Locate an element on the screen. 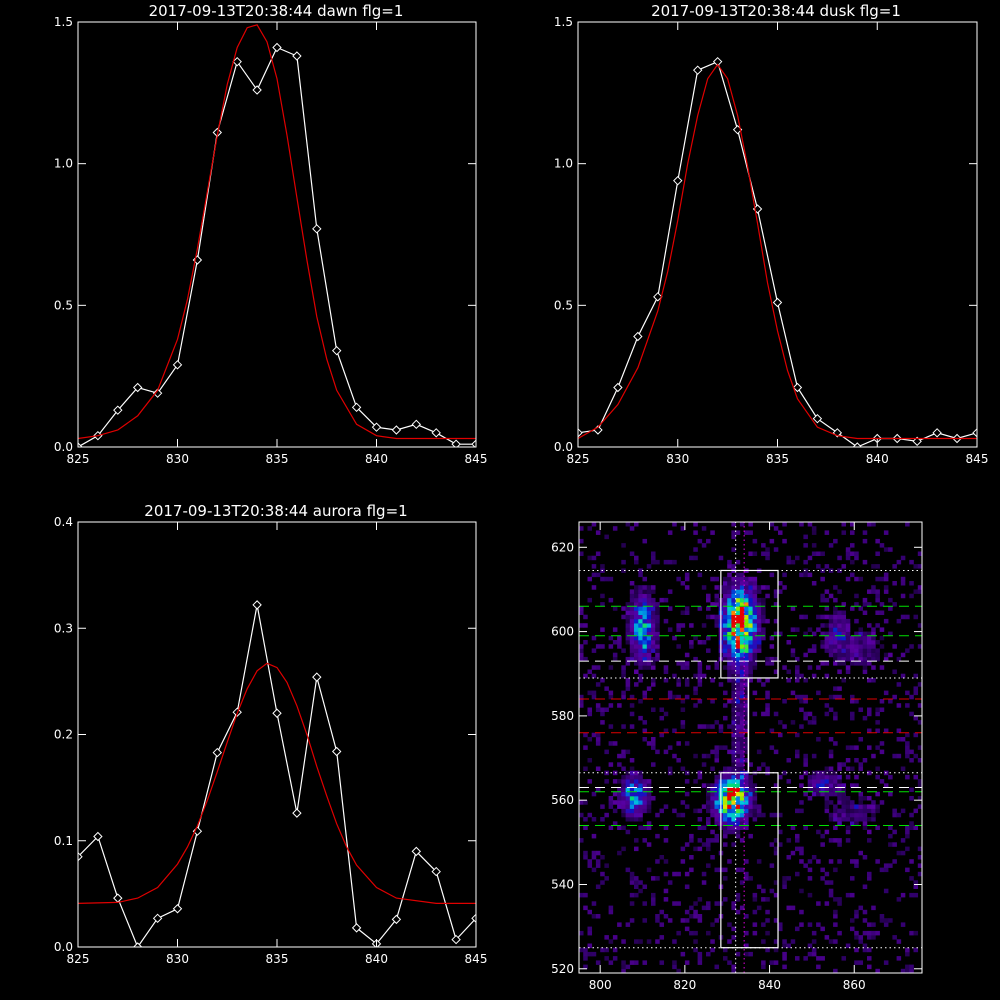 The image size is (1000, 1000). data-point is located at coordinates (376, 427).